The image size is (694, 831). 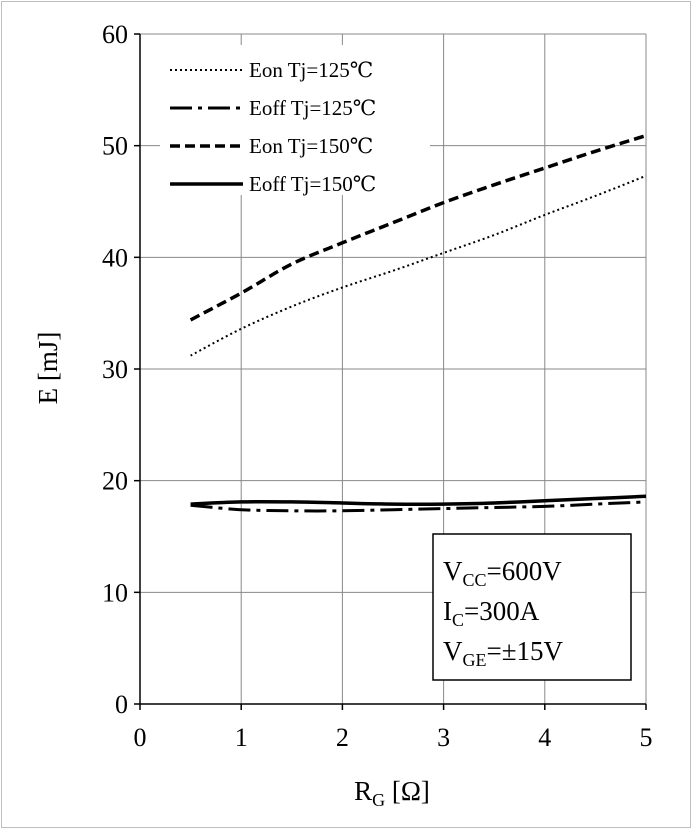 What do you see at coordinates (502, 611) in the screenshot?
I see `condition-value: =300A` at bounding box center [502, 611].